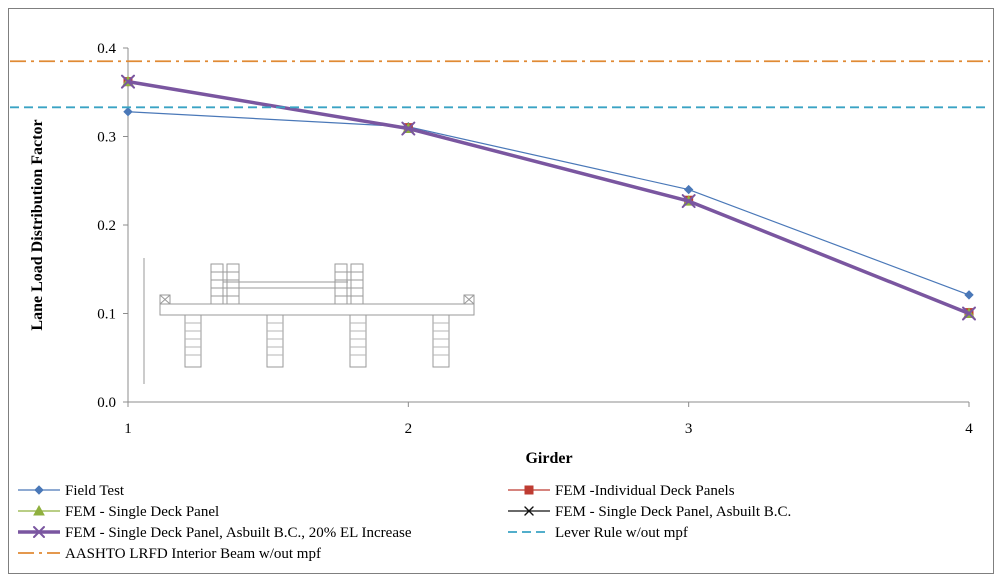 The height and width of the screenshot is (586, 1001). I want to click on x-tick-label: 4, so click(969, 429).